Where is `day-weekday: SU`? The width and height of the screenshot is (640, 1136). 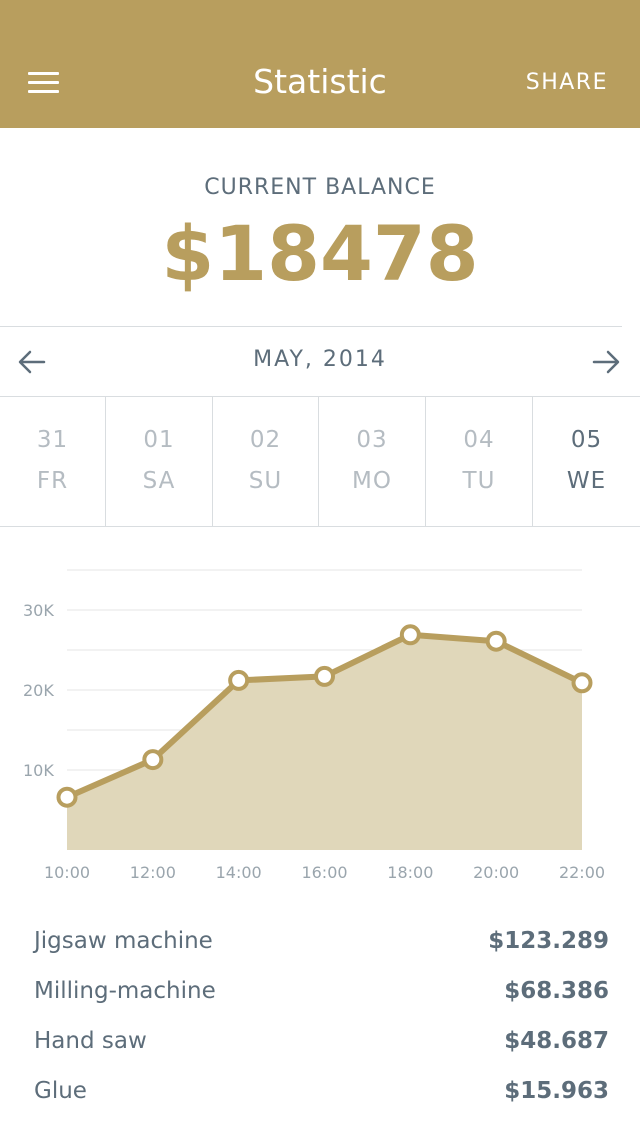 day-weekday: SU is located at coordinates (265, 481).